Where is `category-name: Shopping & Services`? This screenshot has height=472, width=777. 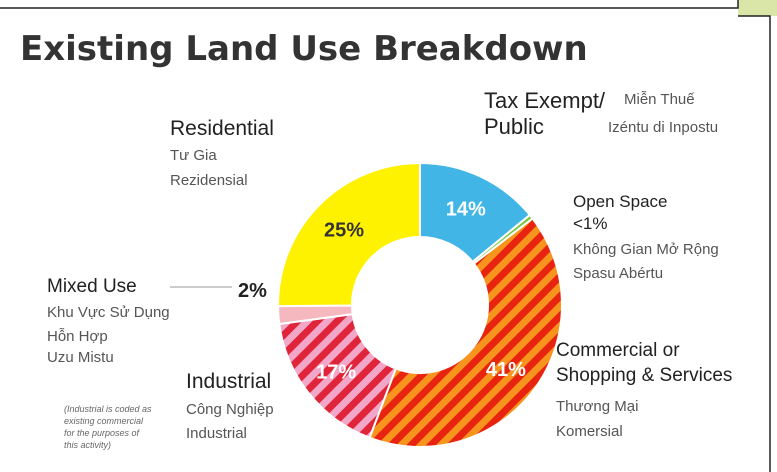
category-name: Shopping & Services is located at coordinates (644, 375).